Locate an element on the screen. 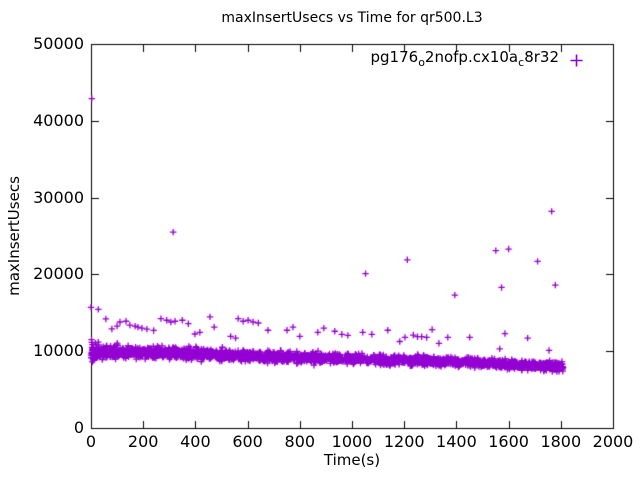 The image size is (640, 480). chart-title: maxInsertUsecs vs Time for qr500.L3 is located at coordinates (352, 18).